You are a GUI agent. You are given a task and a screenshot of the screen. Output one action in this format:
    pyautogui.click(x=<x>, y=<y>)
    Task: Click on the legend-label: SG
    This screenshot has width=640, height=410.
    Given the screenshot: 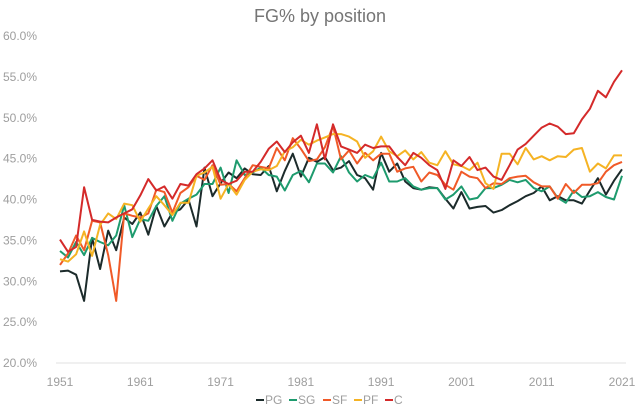 What is the action you would take?
    pyautogui.click(x=306, y=400)
    